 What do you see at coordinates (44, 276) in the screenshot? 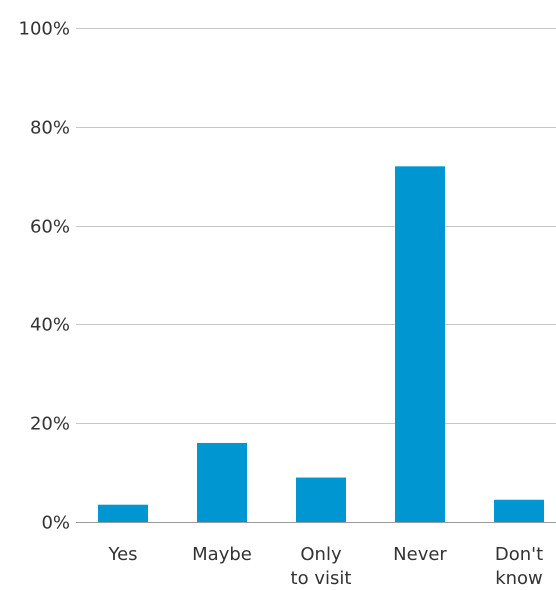
I see `y-axis-labels: 0% 20% 40% 60% 80% 100%` at bounding box center [44, 276].